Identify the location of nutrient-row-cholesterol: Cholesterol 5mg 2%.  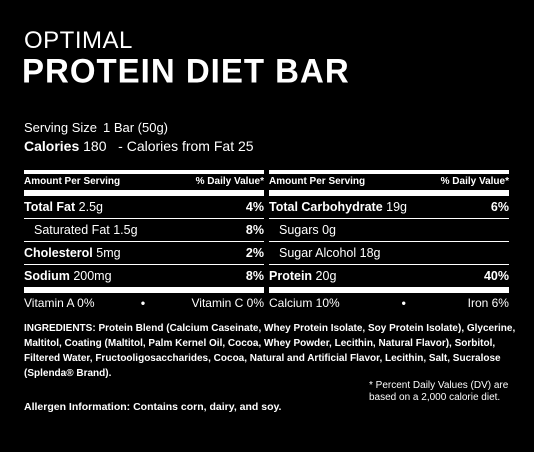
(144, 253).